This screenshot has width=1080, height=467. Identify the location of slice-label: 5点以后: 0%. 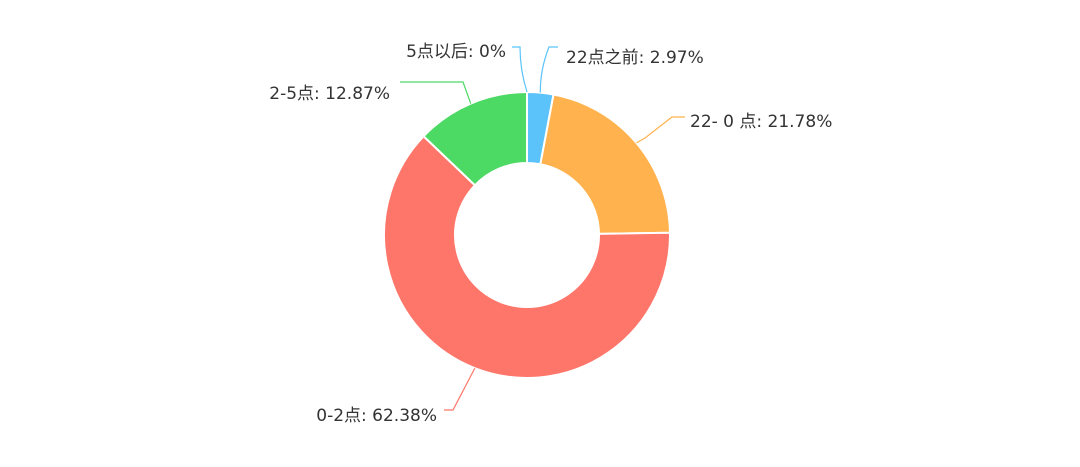
(456, 52).